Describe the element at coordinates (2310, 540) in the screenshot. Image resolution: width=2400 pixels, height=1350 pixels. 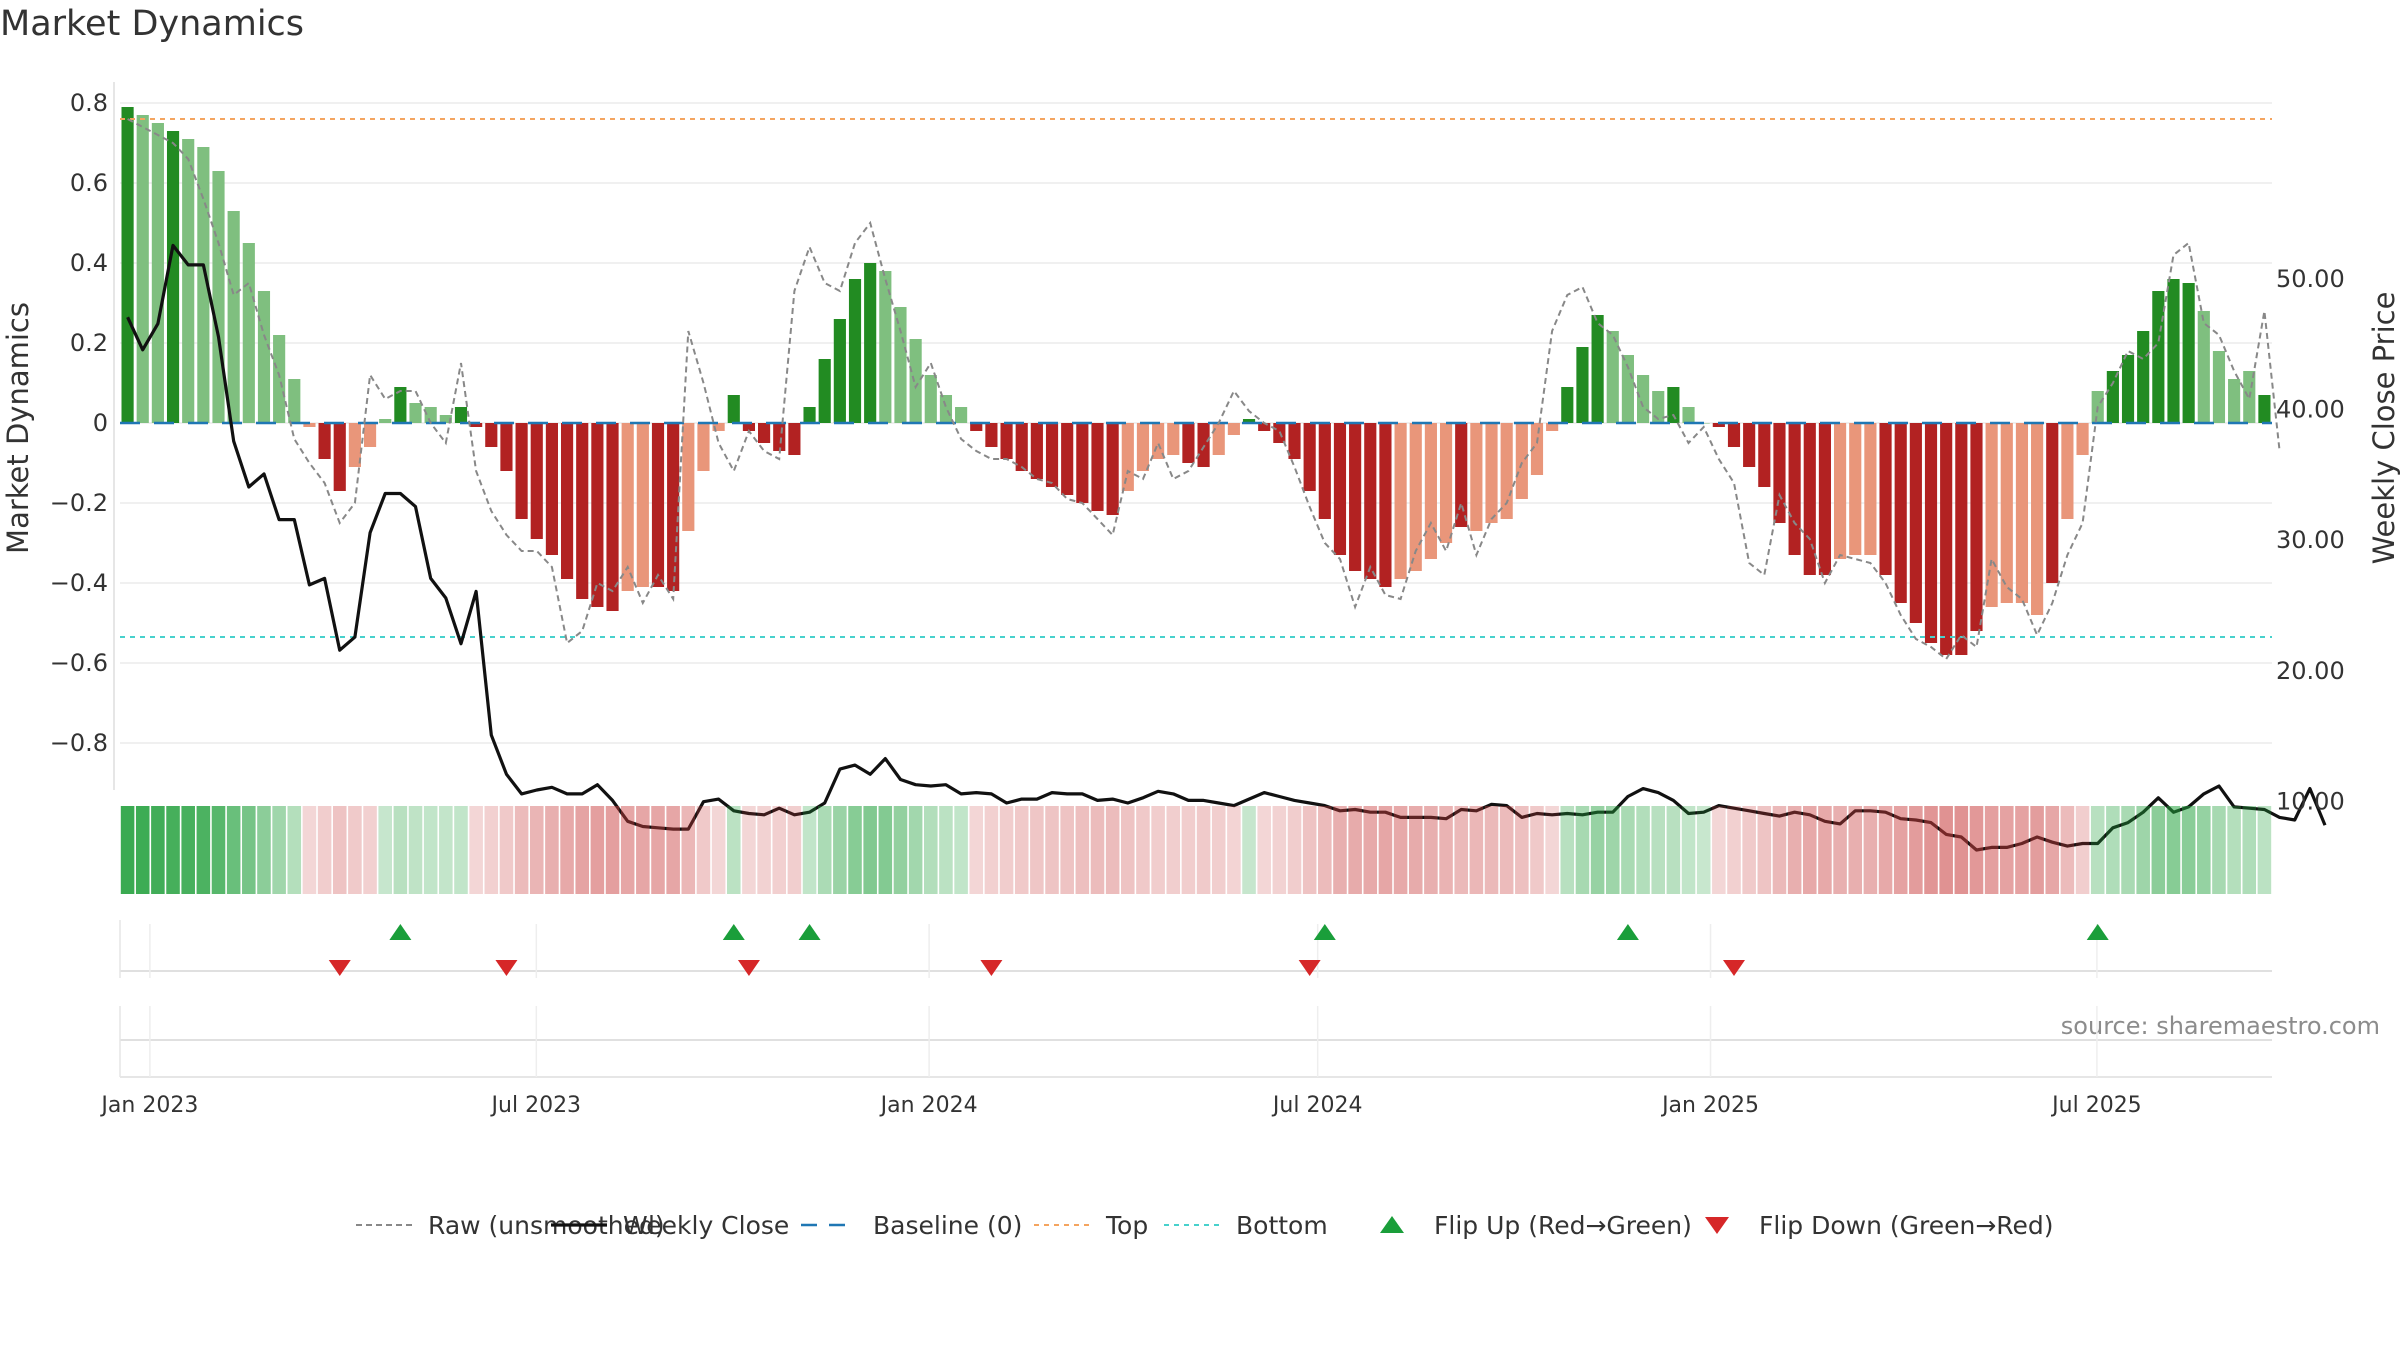
I see `right-tick-label: 30.00` at that location.